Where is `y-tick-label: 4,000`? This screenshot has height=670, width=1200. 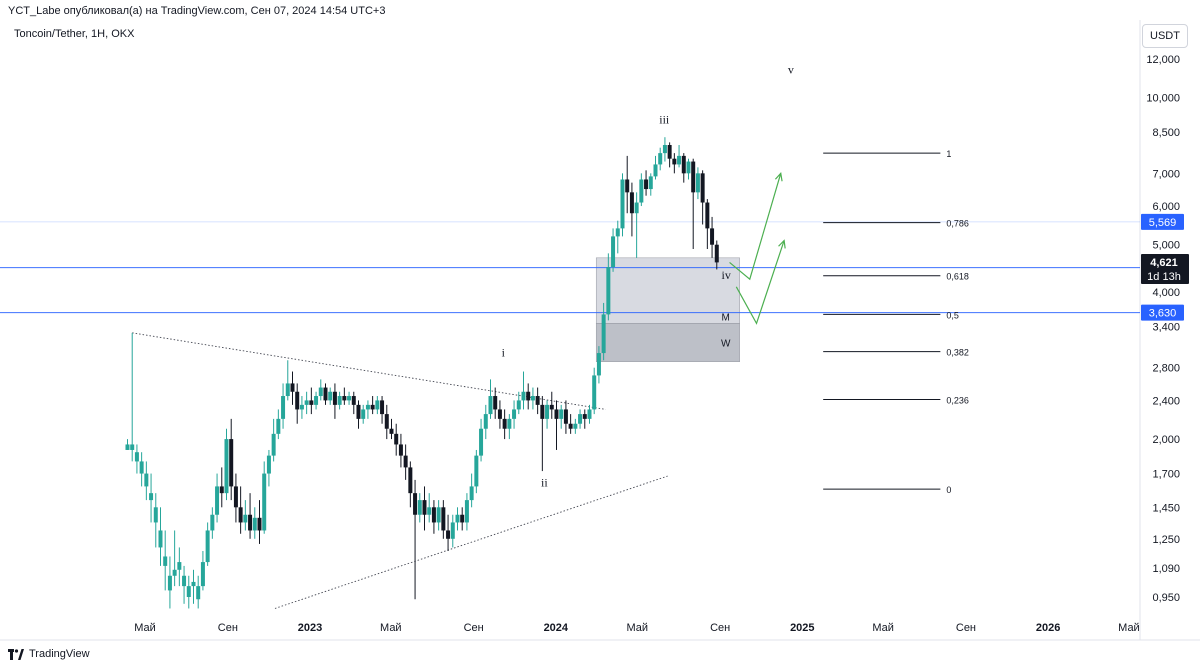 y-tick-label: 4,000 is located at coordinates (1166, 293).